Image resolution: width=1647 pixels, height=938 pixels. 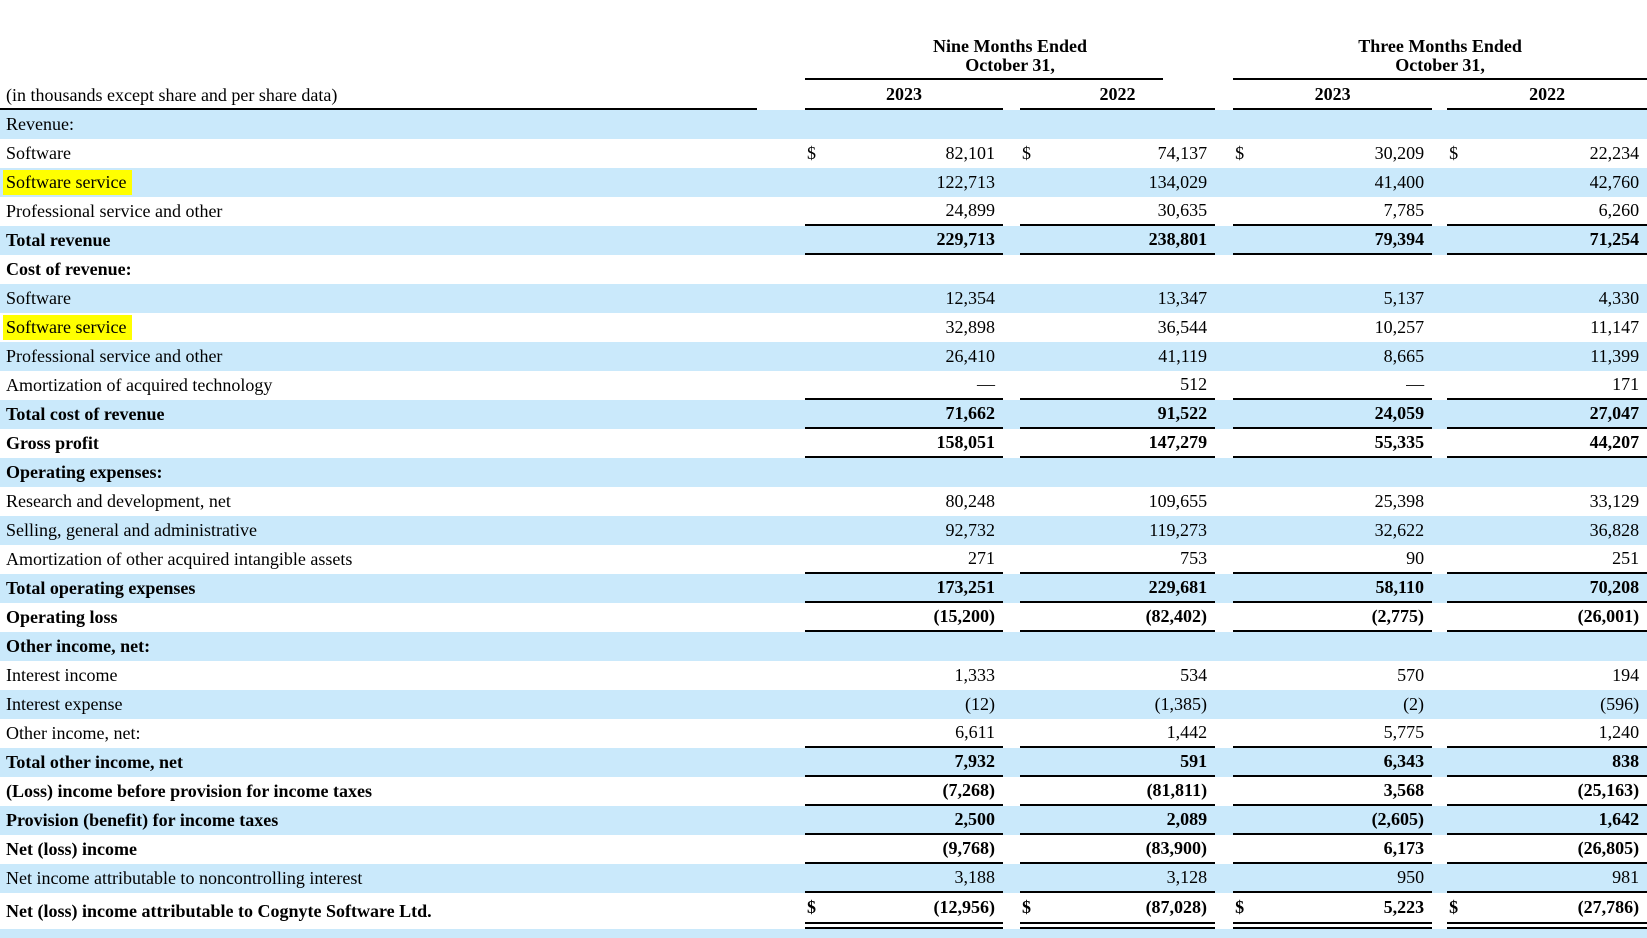 What do you see at coordinates (1130, 878) in the screenshot?
I see `value-cell: 3,128` at bounding box center [1130, 878].